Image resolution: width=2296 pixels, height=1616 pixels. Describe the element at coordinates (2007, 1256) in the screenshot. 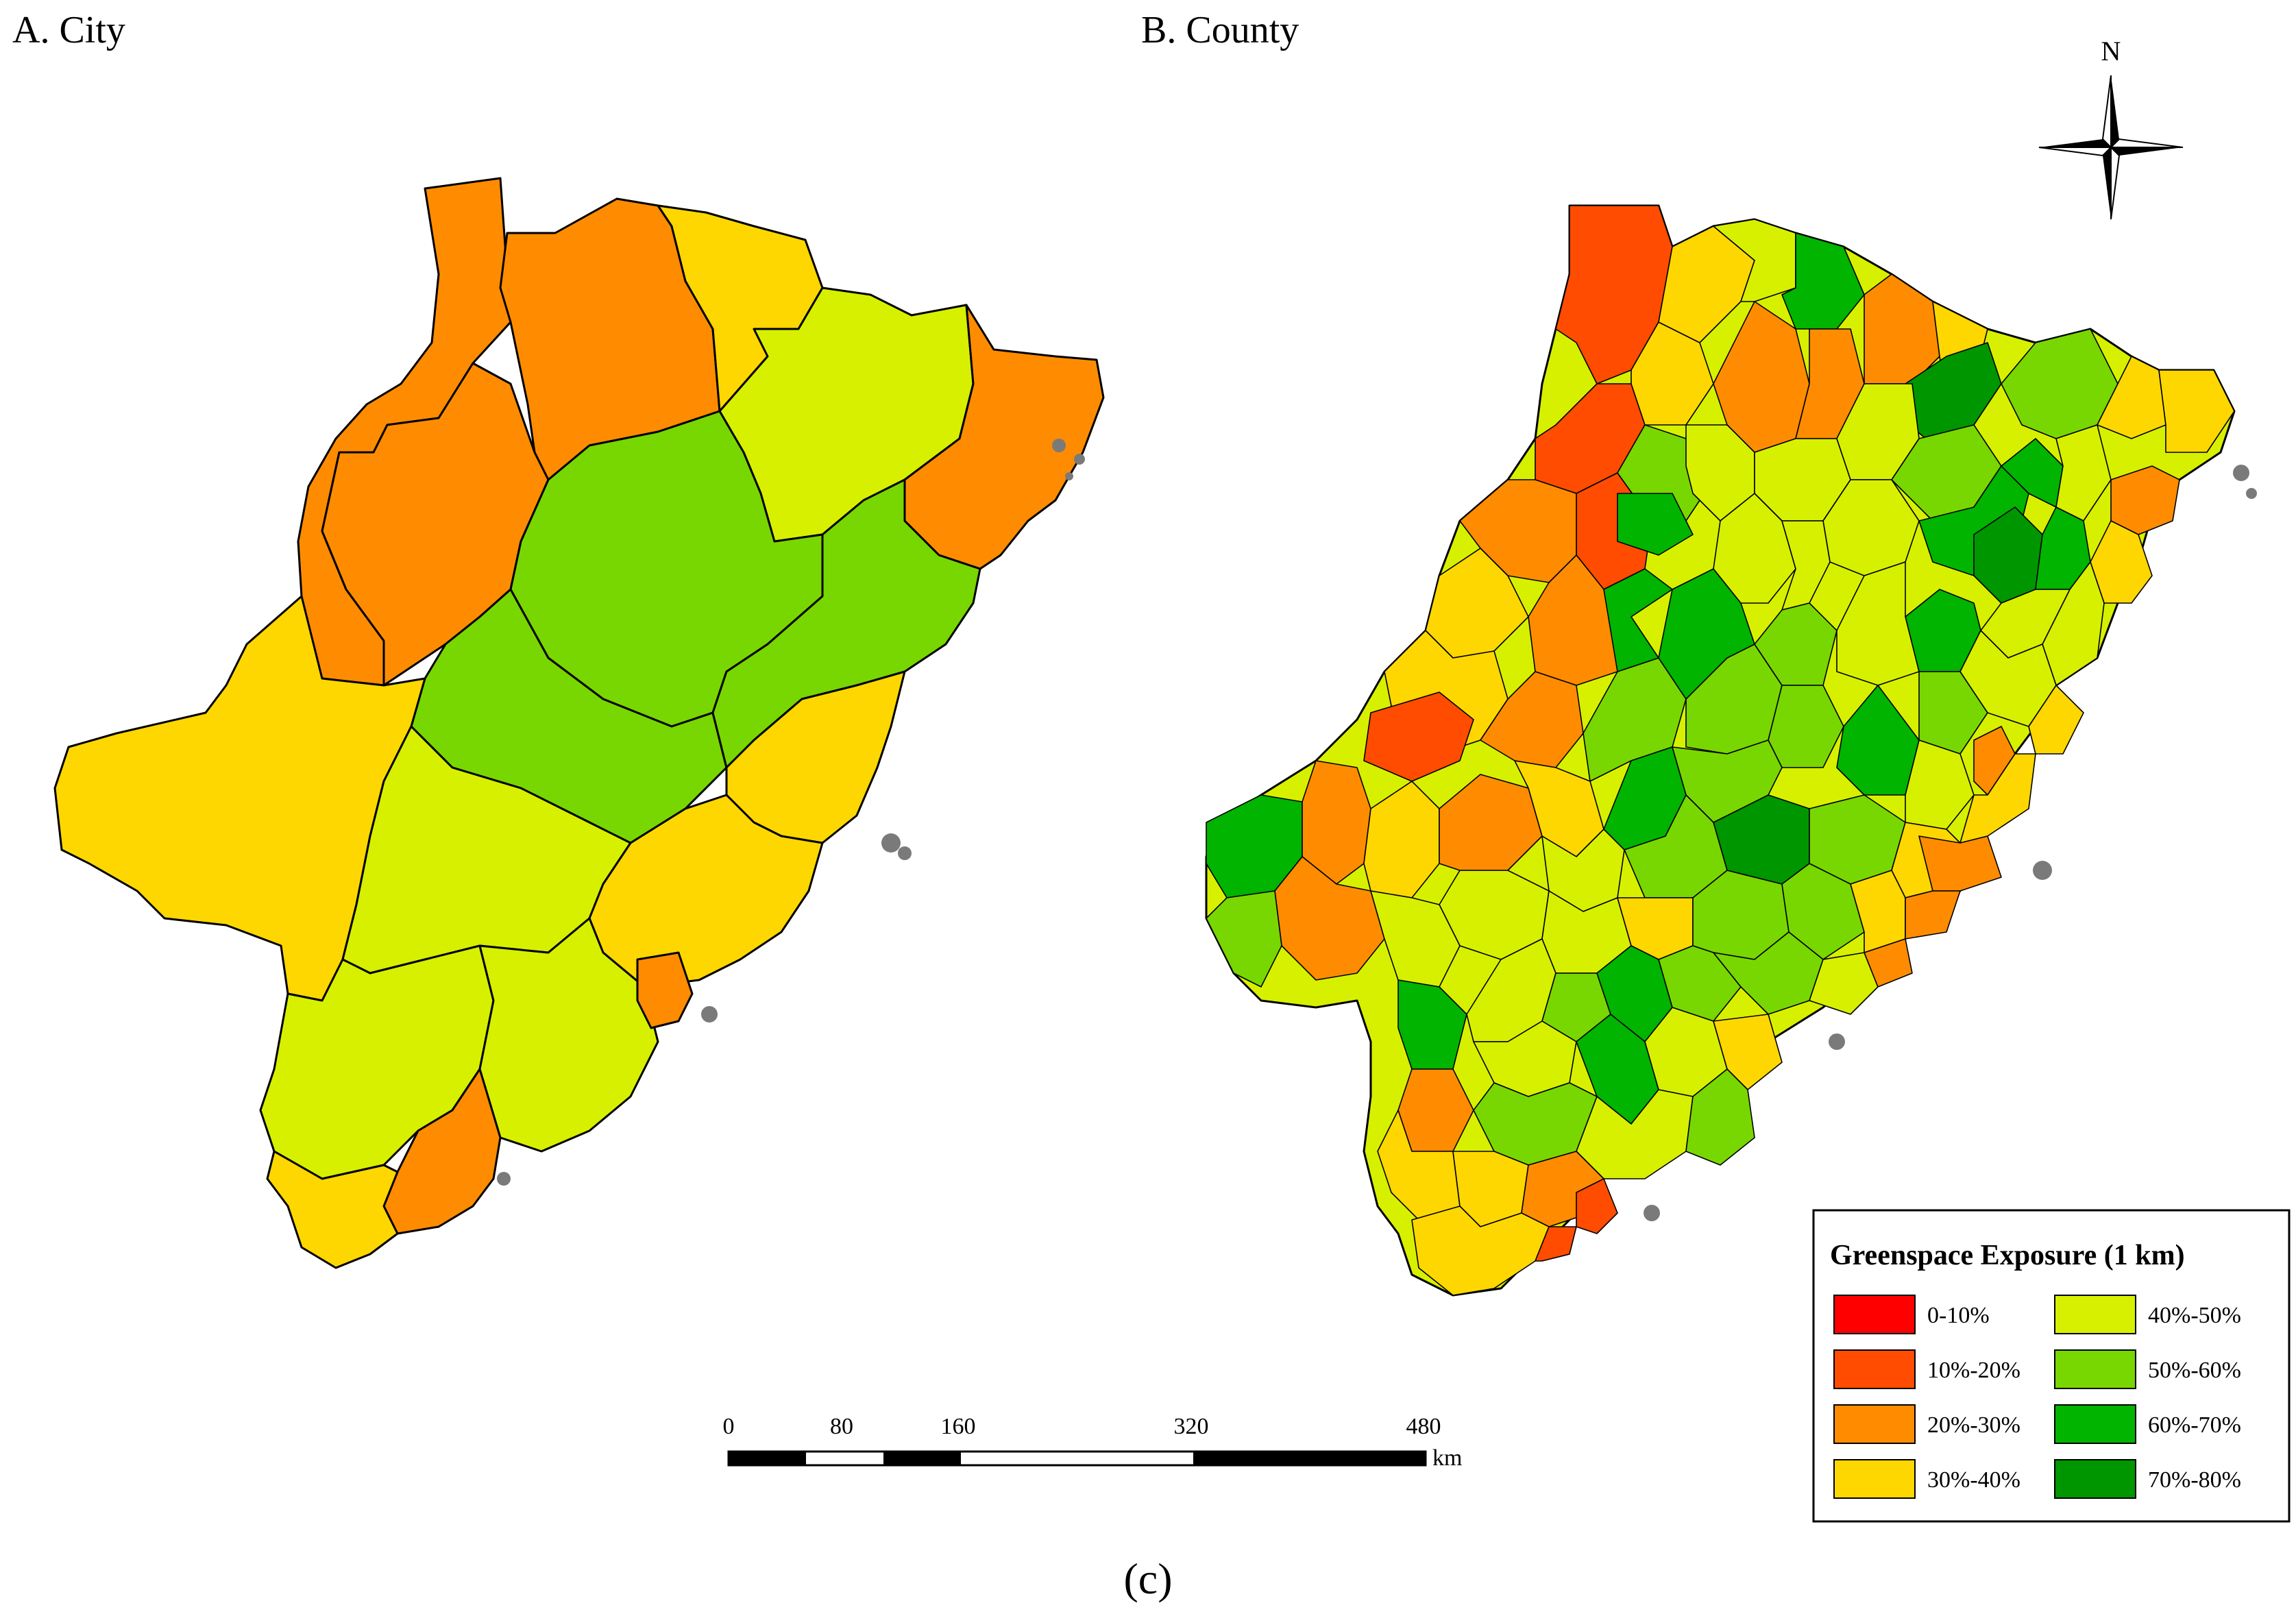

I see `legend-title: Greenspace Exposure (1 km)` at that location.